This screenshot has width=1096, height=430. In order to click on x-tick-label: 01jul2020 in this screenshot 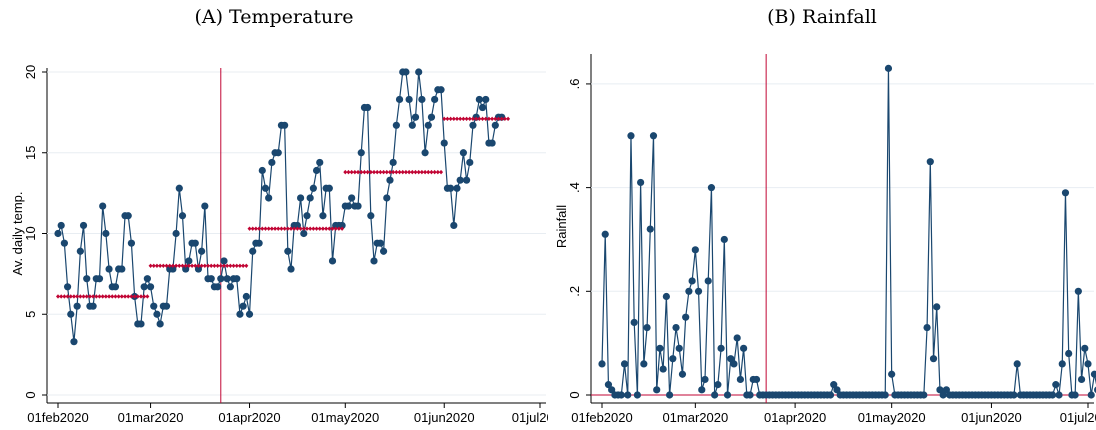, I will do `click(1078, 417)`.